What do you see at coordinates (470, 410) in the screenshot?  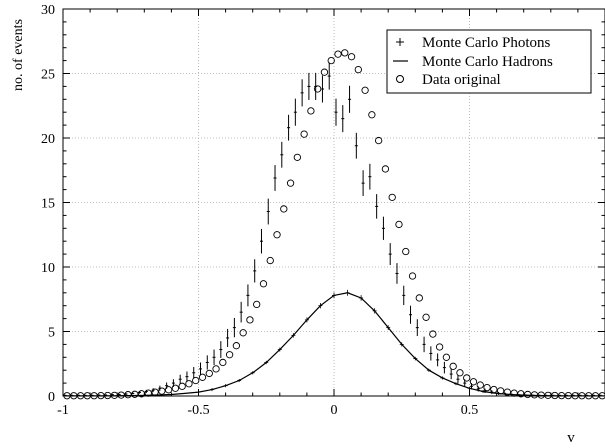 I see `x-tick-label: 0.5` at bounding box center [470, 410].